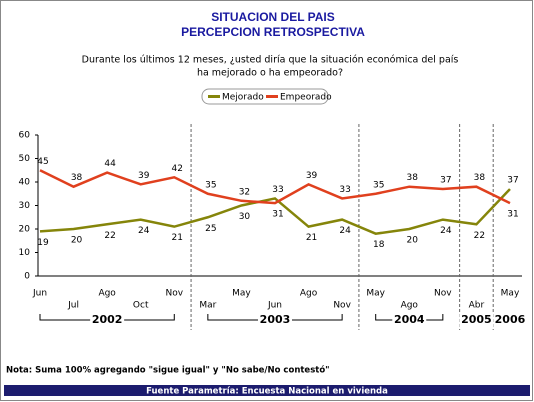 The height and width of the screenshot is (402, 534). I want to click on year-label: 2006, so click(510, 319).